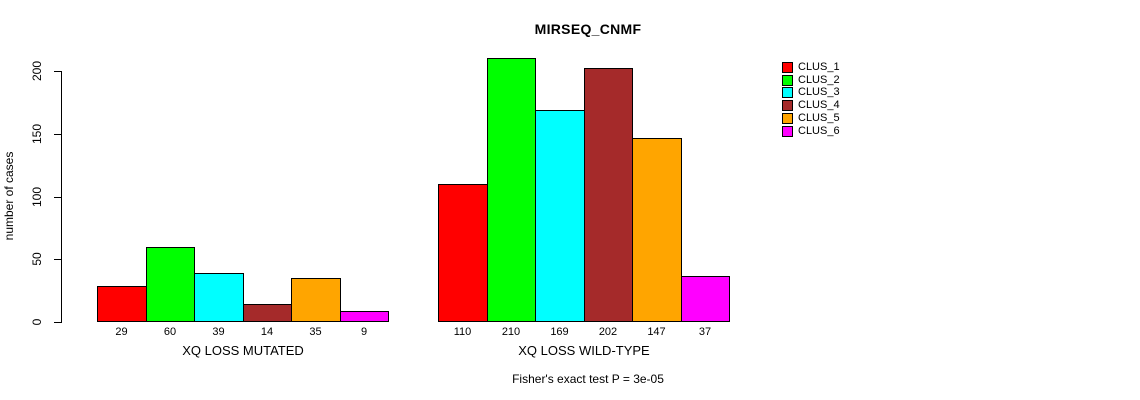  Describe the element at coordinates (705, 299) in the screenshot. I see `bar-clus_6-wildtype` at that location.